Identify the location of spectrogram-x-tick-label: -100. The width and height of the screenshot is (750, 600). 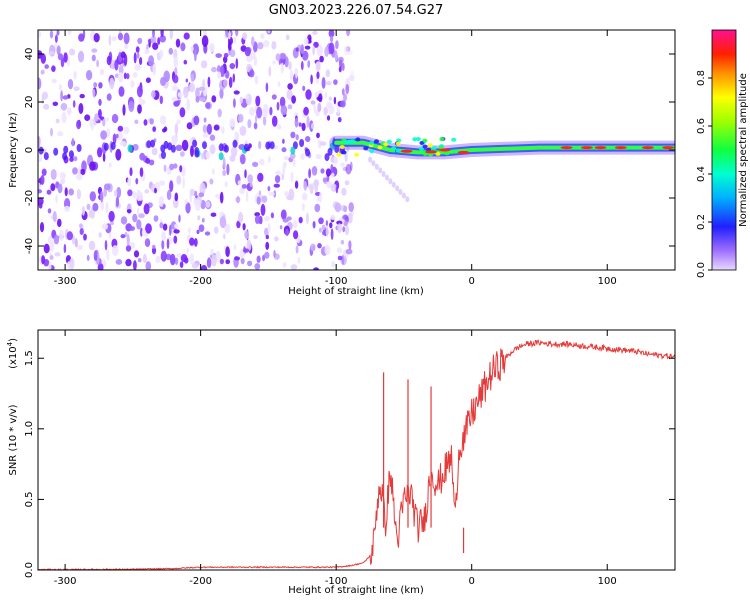
(336, 281).